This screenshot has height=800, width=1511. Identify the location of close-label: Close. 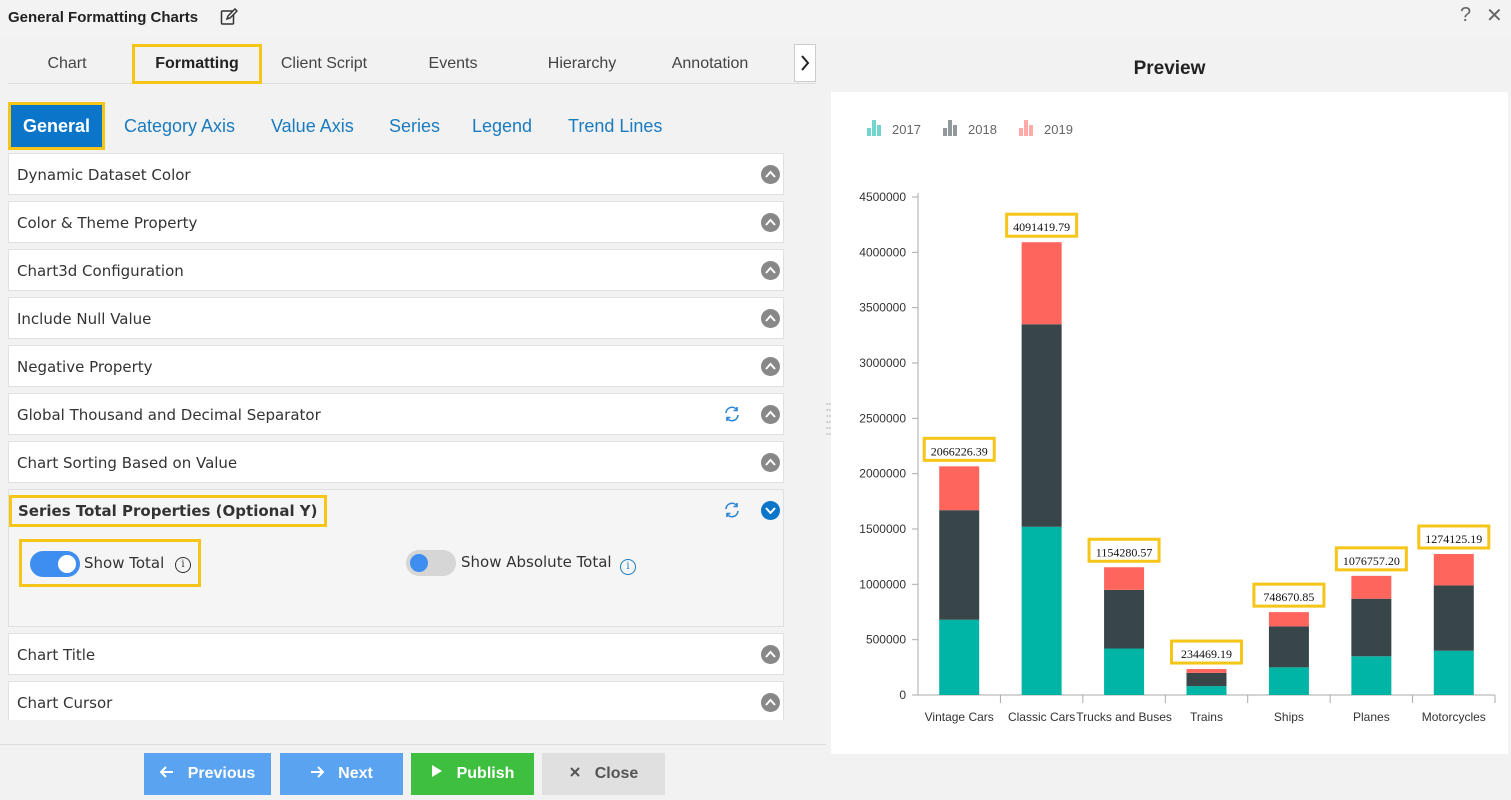
(616, 773).